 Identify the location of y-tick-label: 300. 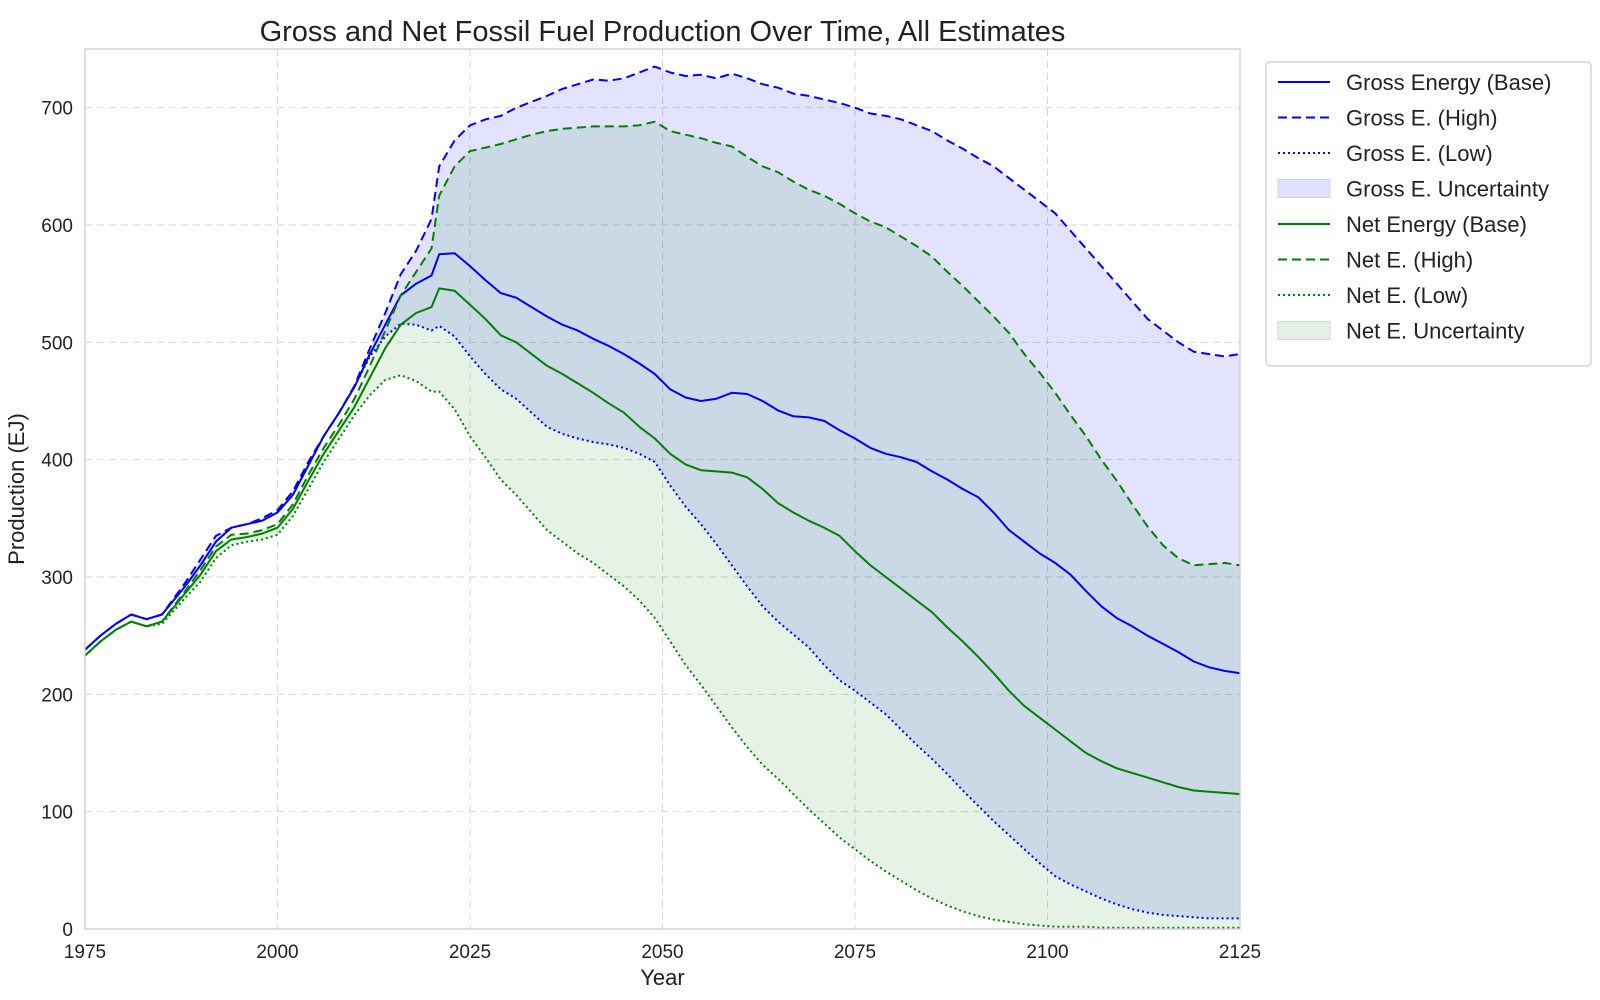
(57, 578).